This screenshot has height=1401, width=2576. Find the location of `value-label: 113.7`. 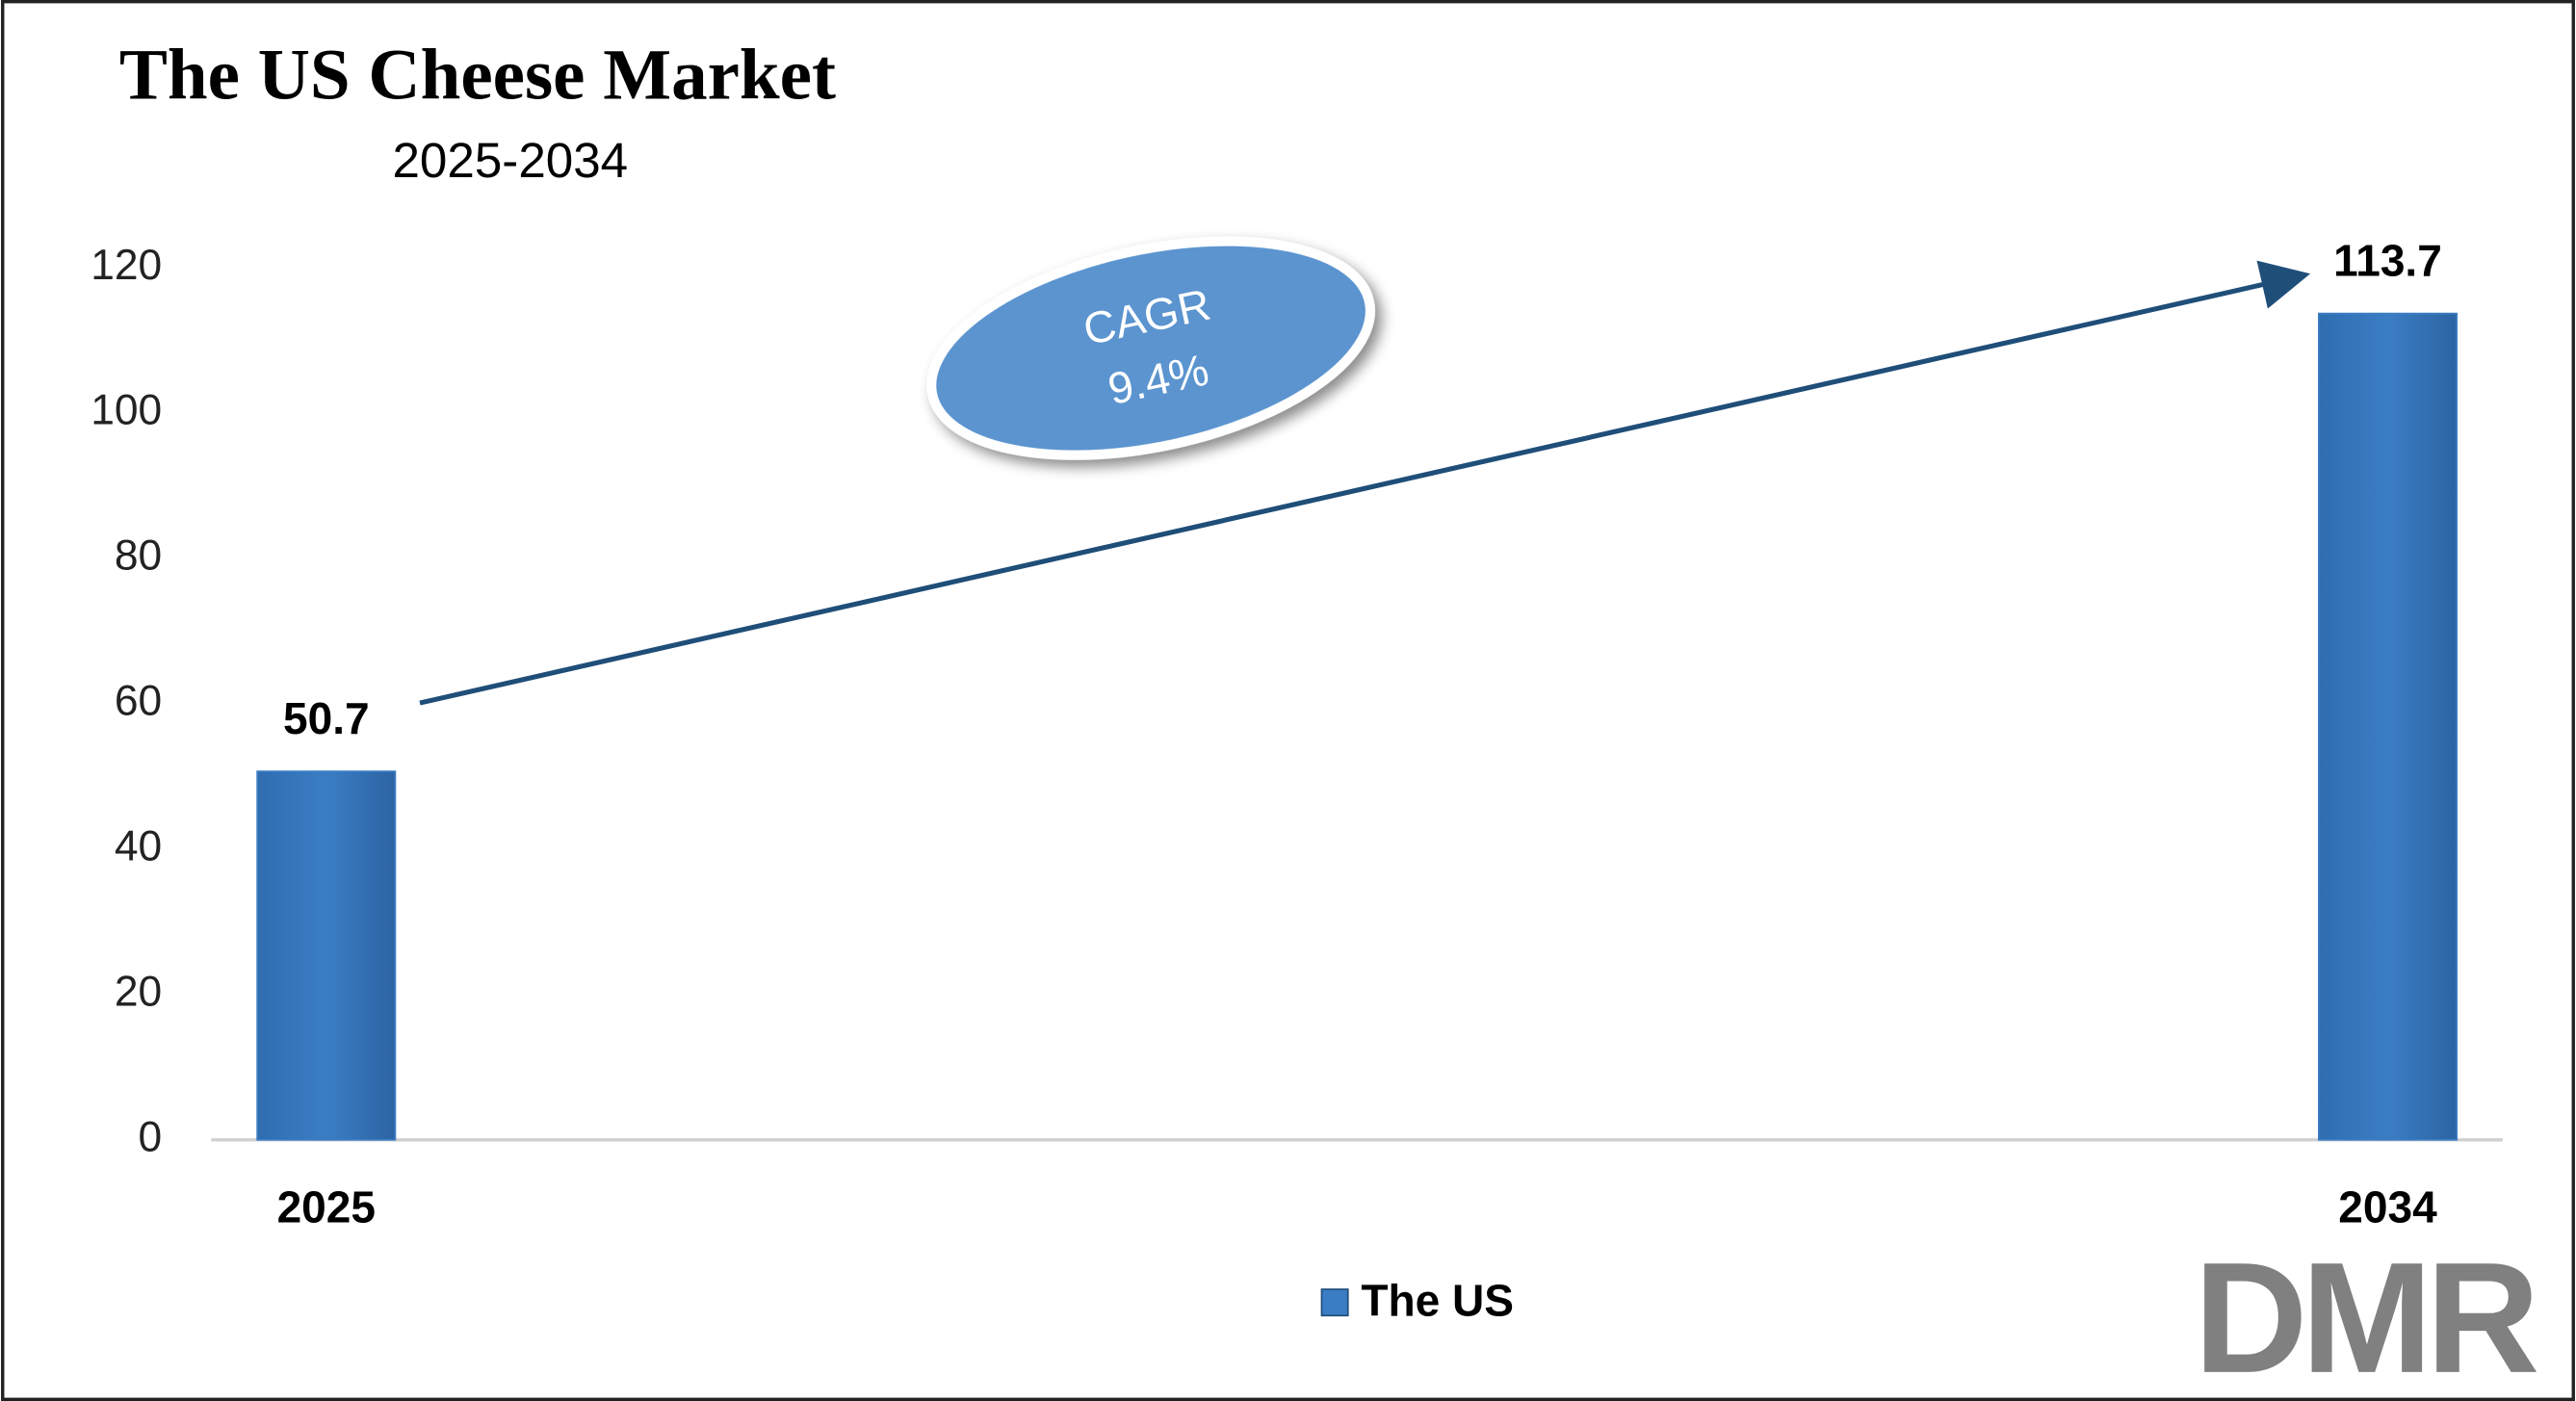

value-label: 113.7 is located at coordinates (2387, 261).